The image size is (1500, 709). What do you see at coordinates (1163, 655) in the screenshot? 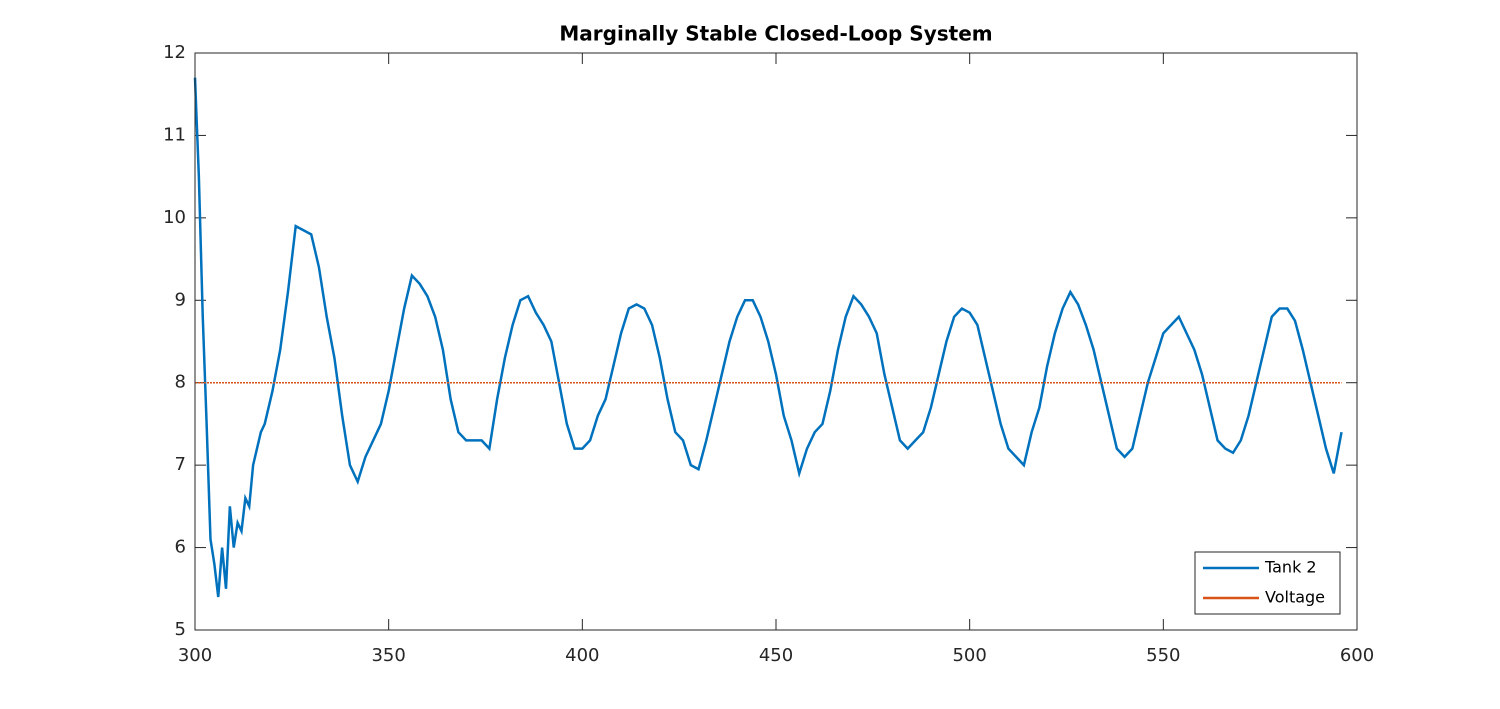
I see `x-tick-label: 550` at bounding box center [1163, 655].